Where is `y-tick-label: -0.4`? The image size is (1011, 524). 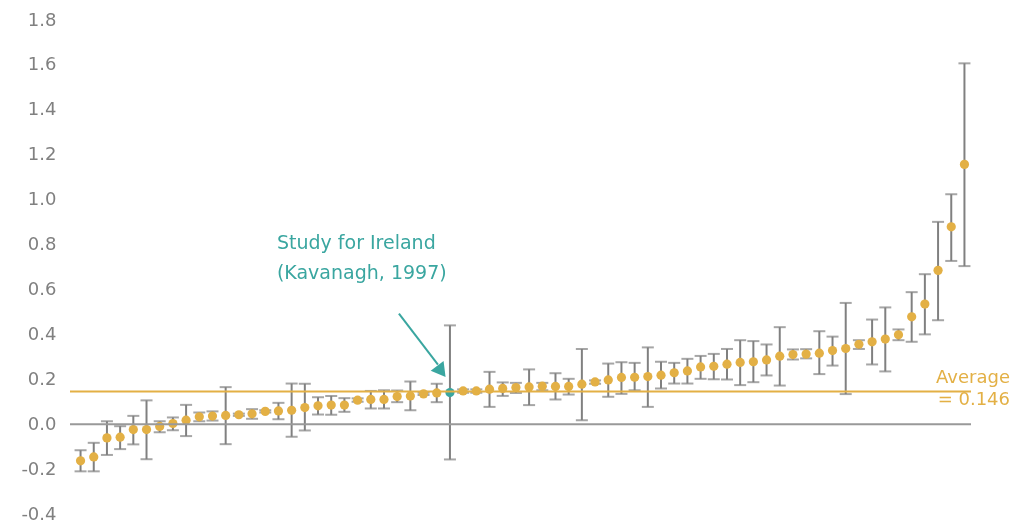
y-tick-label: -0.4 is located at coordinates (39, 513).